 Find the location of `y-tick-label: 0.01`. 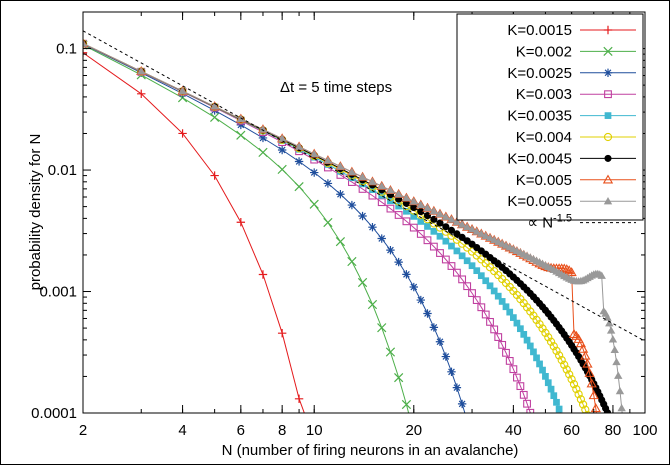

y-tick-label: 0.01 is located at coordinates (62, 170).